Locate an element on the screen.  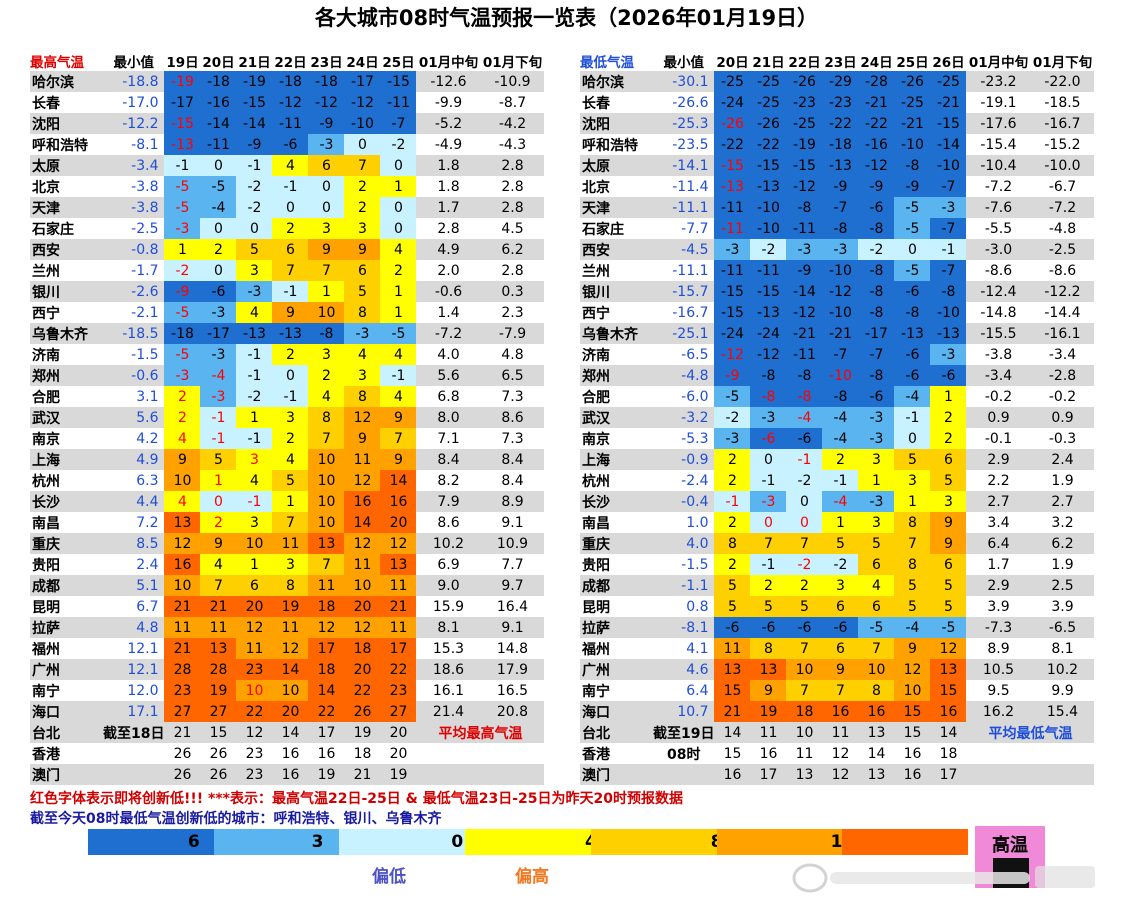
table-row: 长沙 -0.4 -1 -3 0 -4 -3 1 3 2.7 2.7 is located at coordinates (837, 501).